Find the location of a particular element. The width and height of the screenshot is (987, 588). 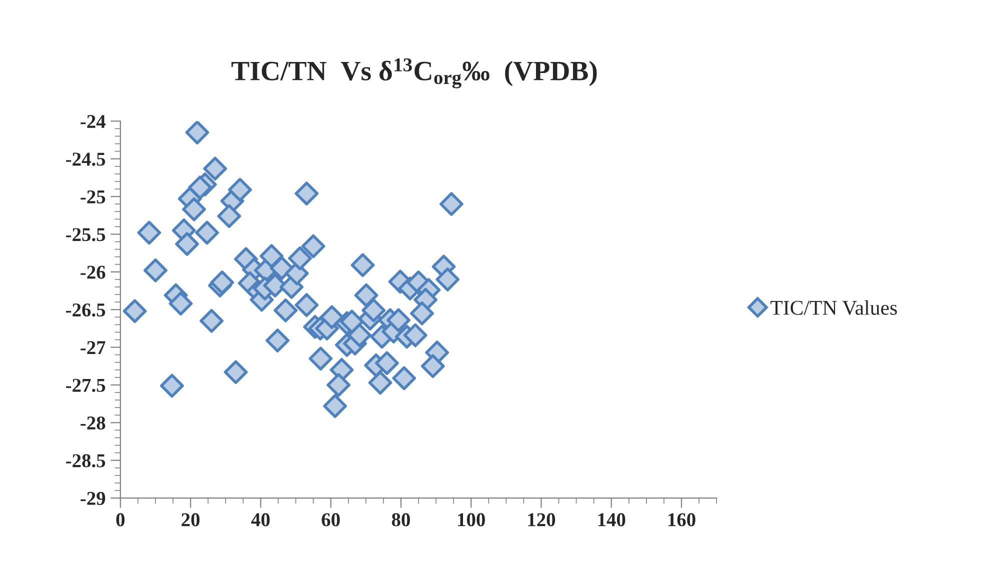

y-tick-label: -24.5 is located at coordinates (86, 159).